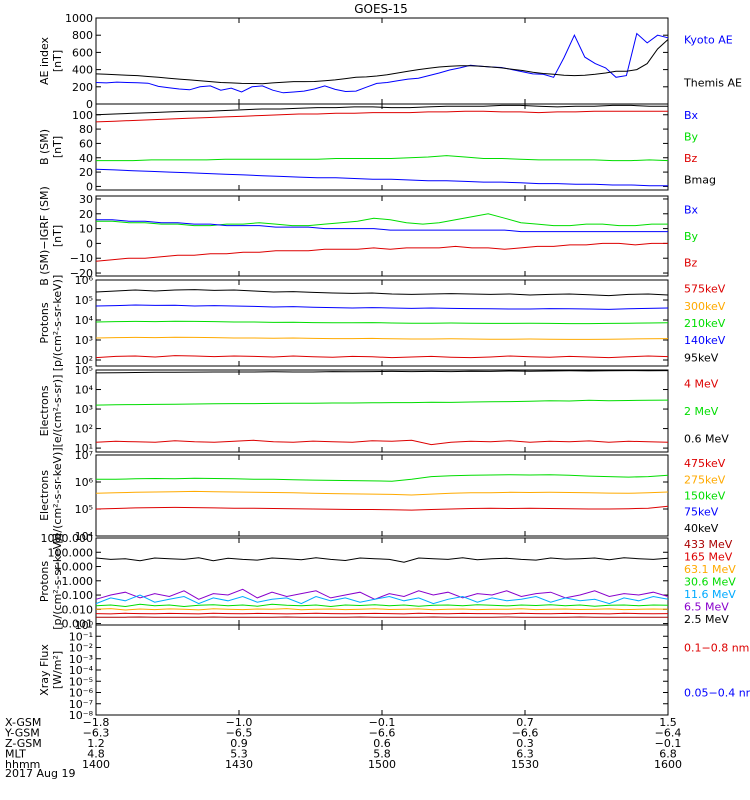 The height and width of the screenshot is (800, 750). What do you see at coordinates (82, 115) in the screenshot?
I see `y-tick-label: 100` at bounding box center [82, 115].